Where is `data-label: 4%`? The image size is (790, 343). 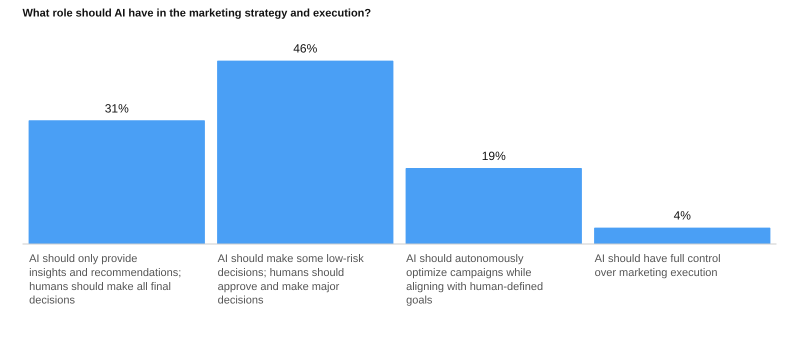 data-label: 4% is located at coordinates (683, 215).